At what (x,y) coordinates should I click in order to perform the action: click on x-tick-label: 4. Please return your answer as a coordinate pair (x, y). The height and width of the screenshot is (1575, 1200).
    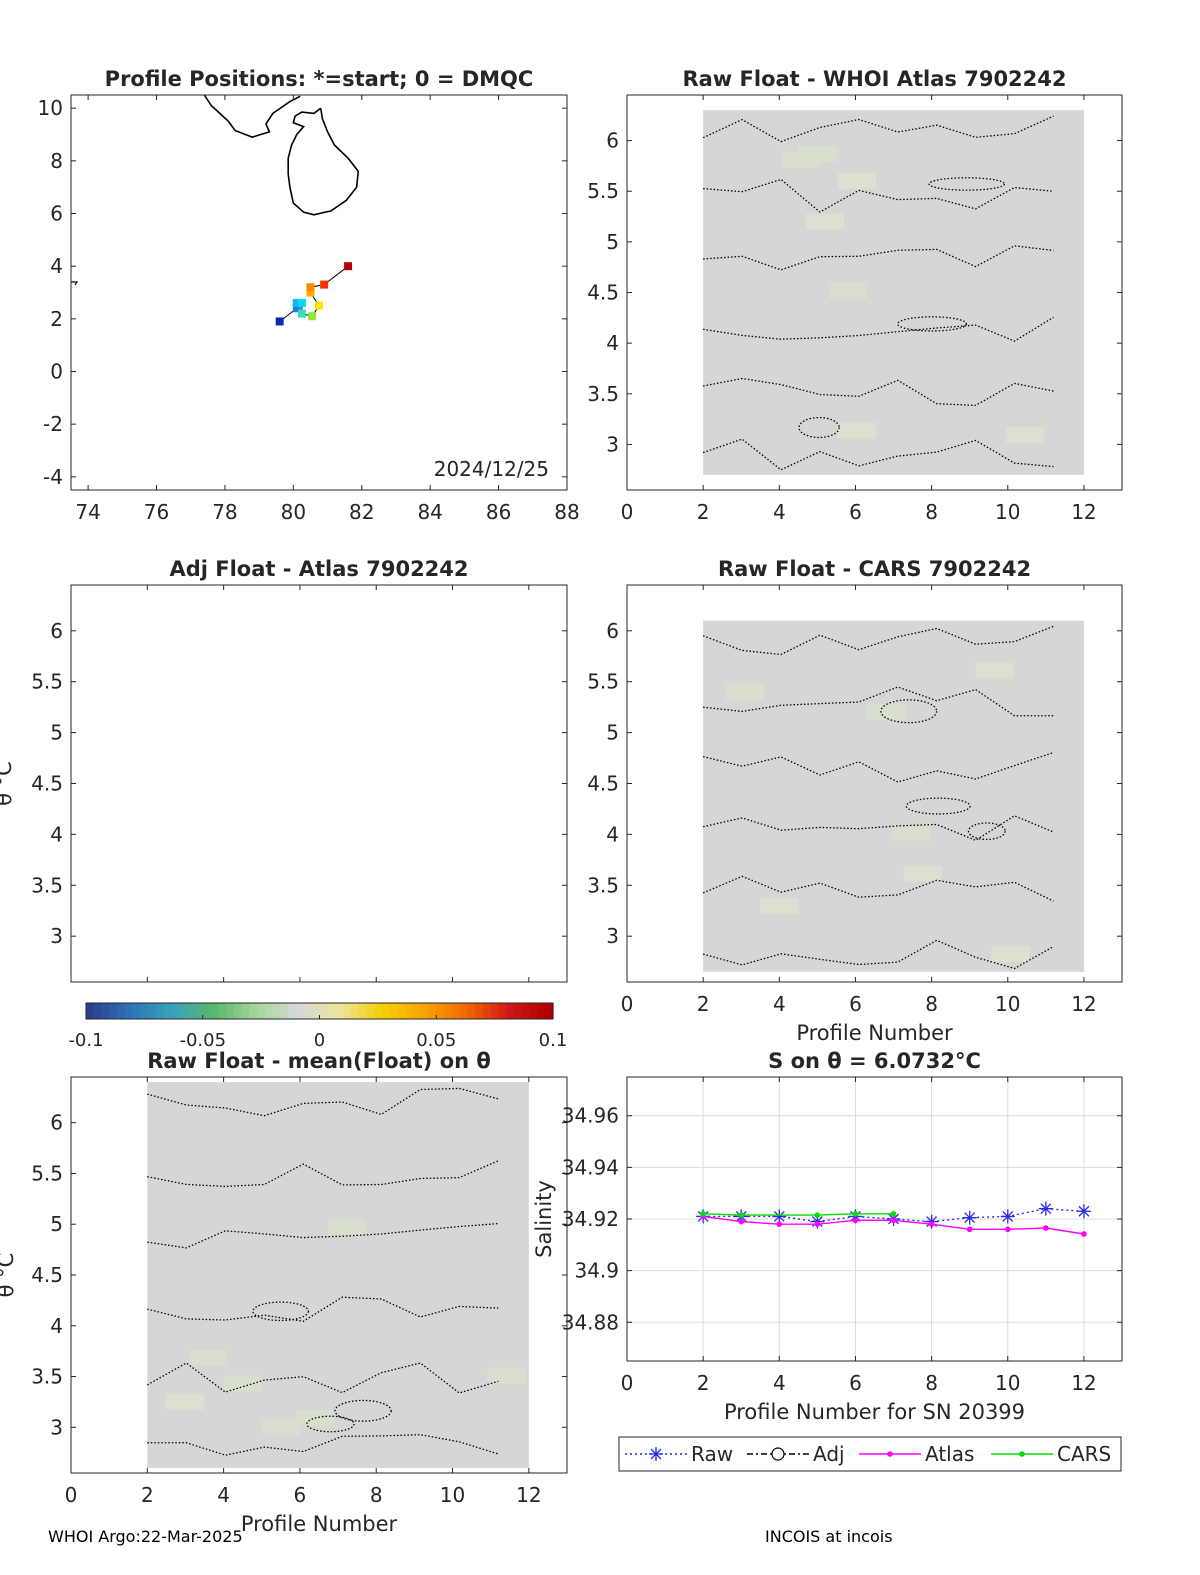
    Looking at the image, I should click on (779, 512).